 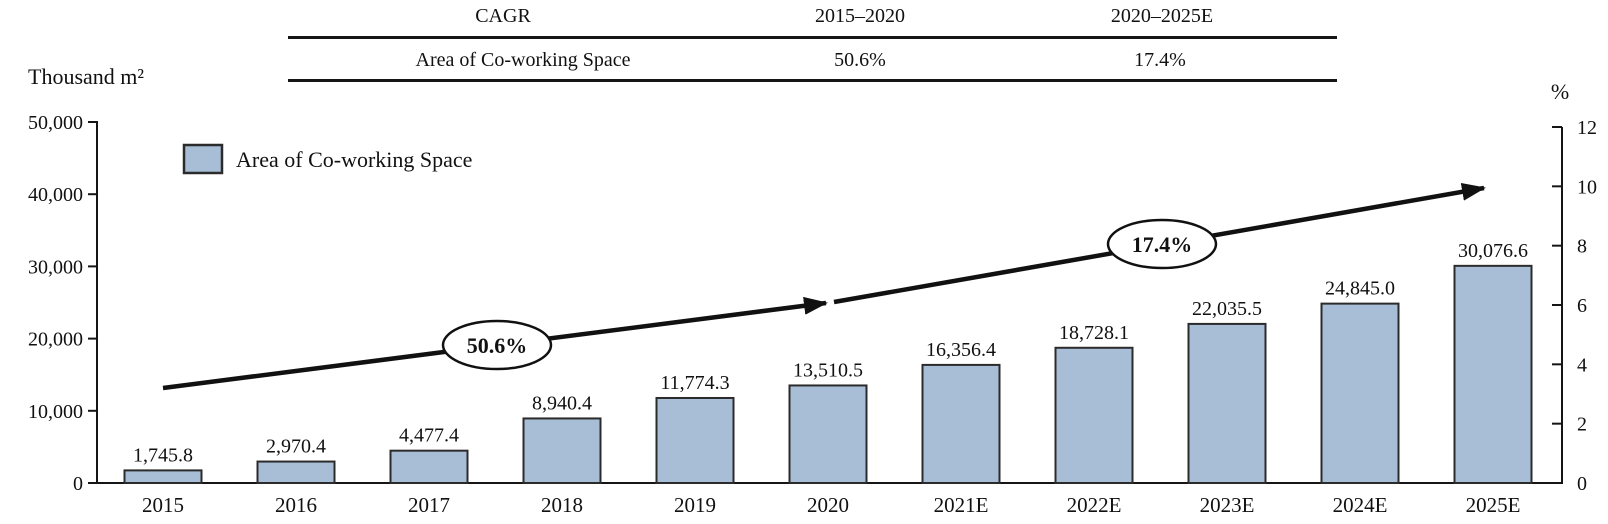 What do you see at coordinates (55, 195) in the screenshot?
I see `left-axis-tick-label: 40,000` at bounding box center [55, 195].